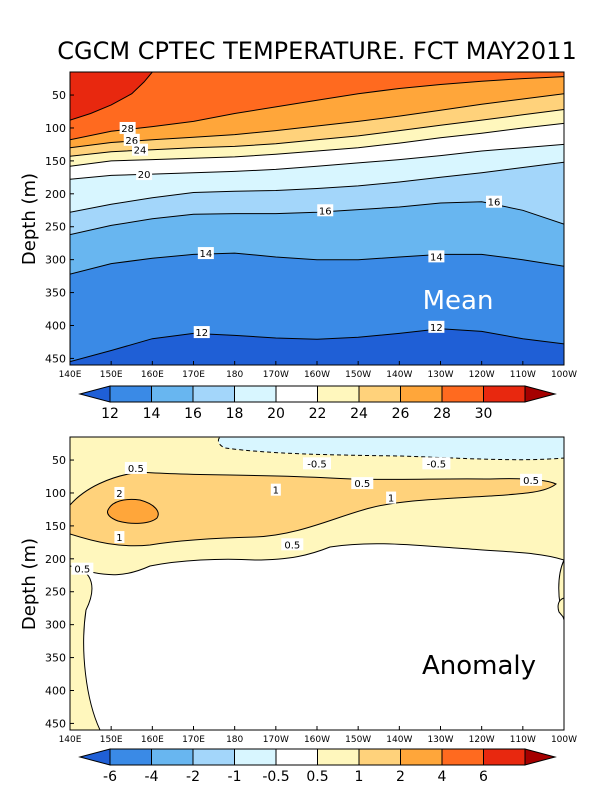 This screenshot has height=804, width=600. Describe the element at coordinates (358, 740) in the screenshot. I see `x-tick-label: 150W` at that location.